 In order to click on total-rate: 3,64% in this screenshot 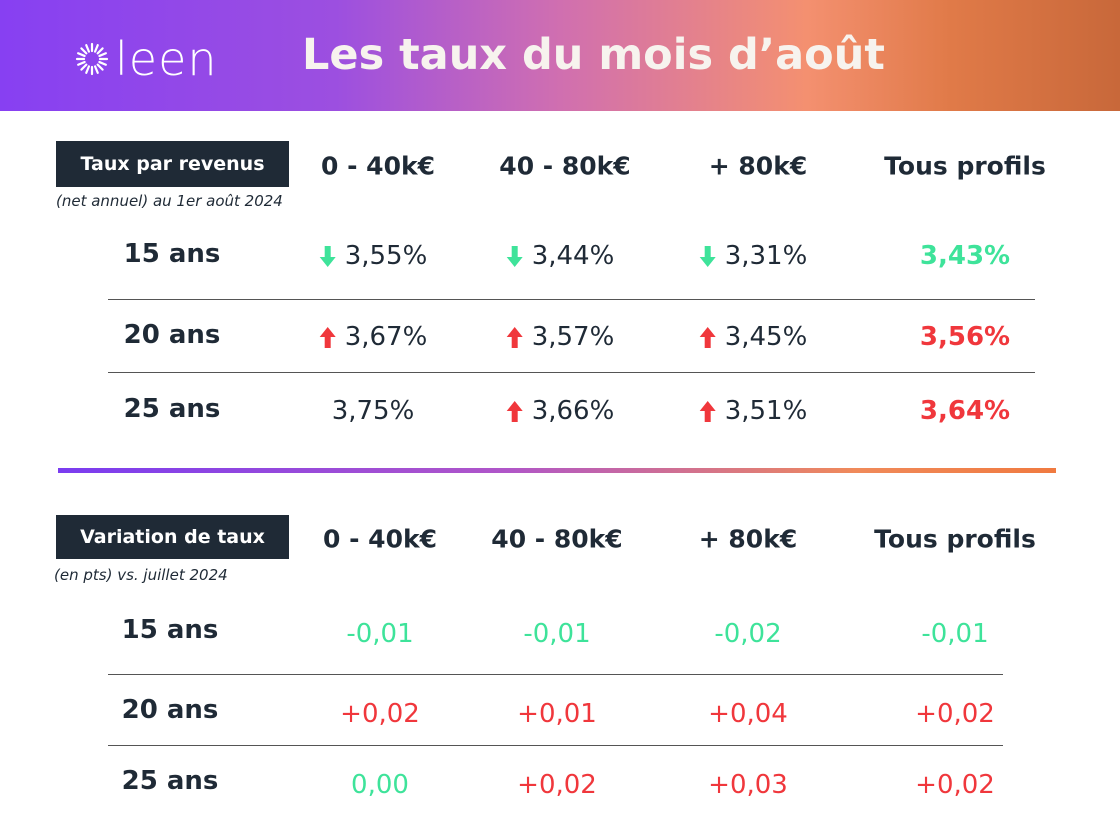, I will do `click(965, 411)`.